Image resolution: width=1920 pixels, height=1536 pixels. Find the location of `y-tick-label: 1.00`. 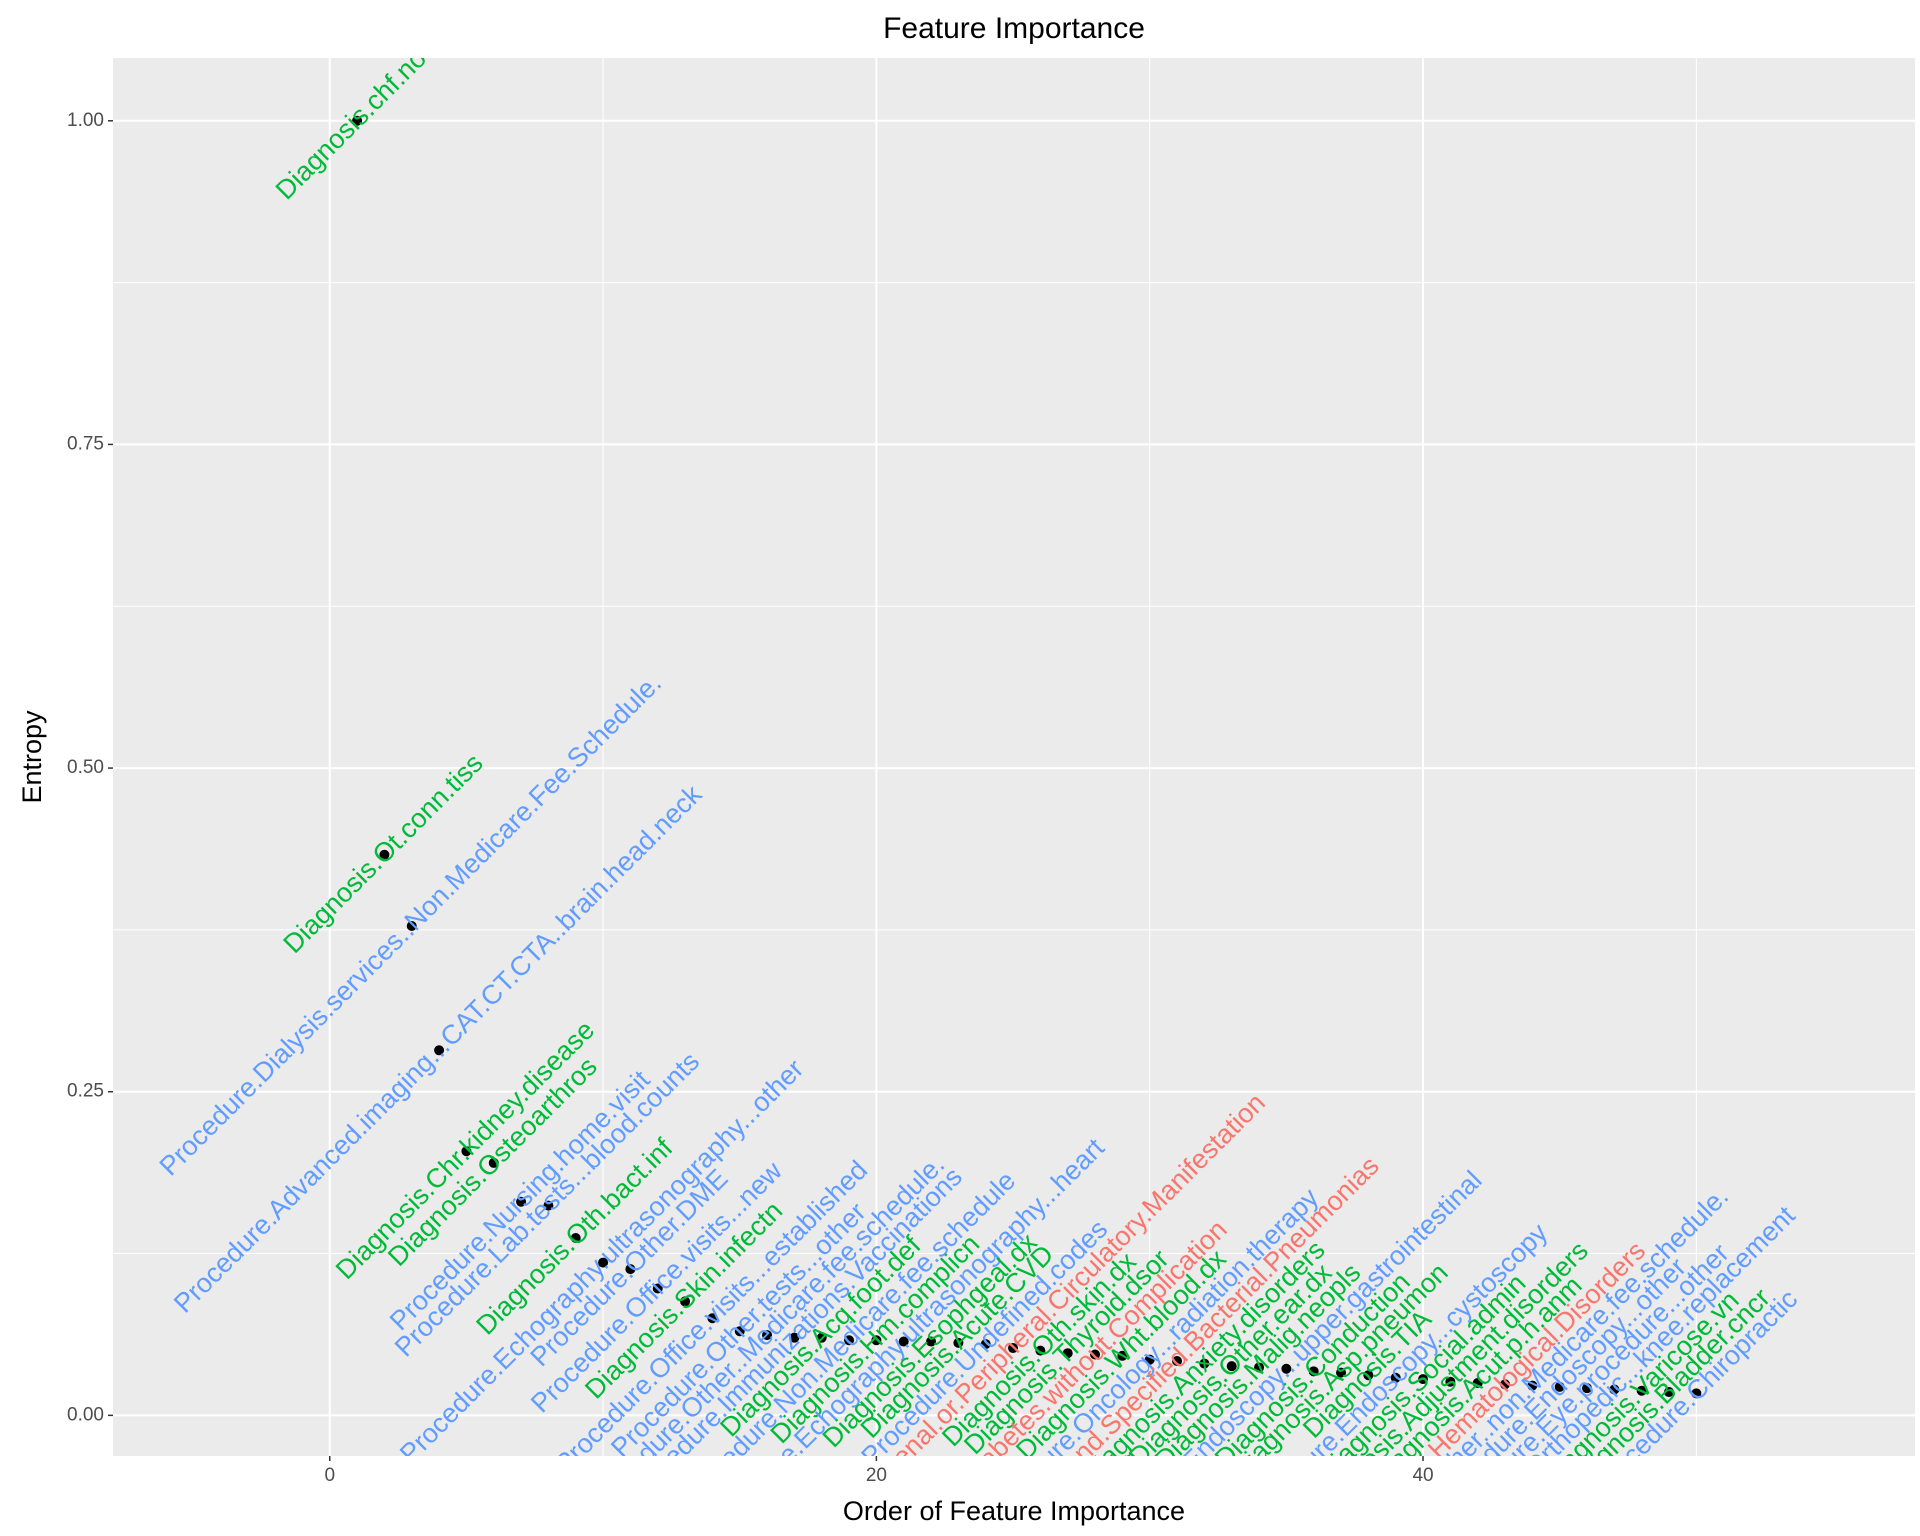

y-tick-label: 1.00 is located at coordinates (85, 120).